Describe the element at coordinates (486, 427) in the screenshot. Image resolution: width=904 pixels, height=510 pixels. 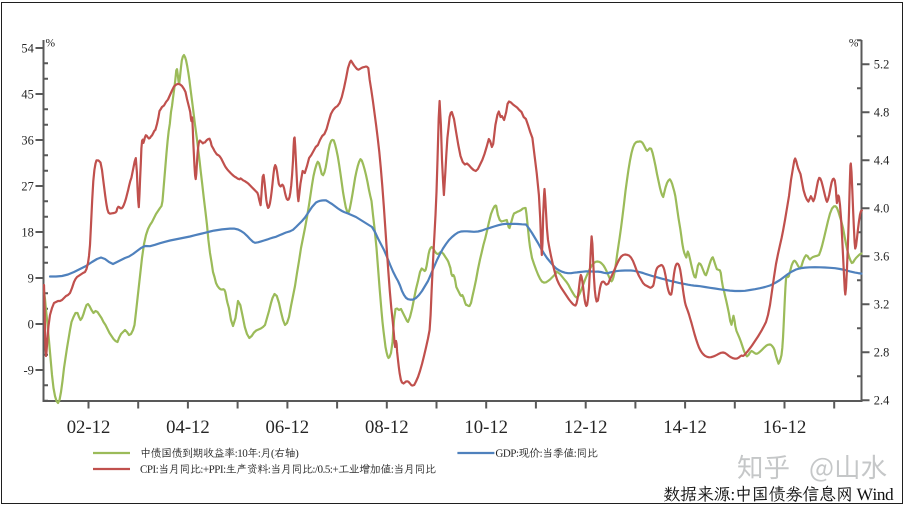
I see `svg-text: 10-12` at that location.